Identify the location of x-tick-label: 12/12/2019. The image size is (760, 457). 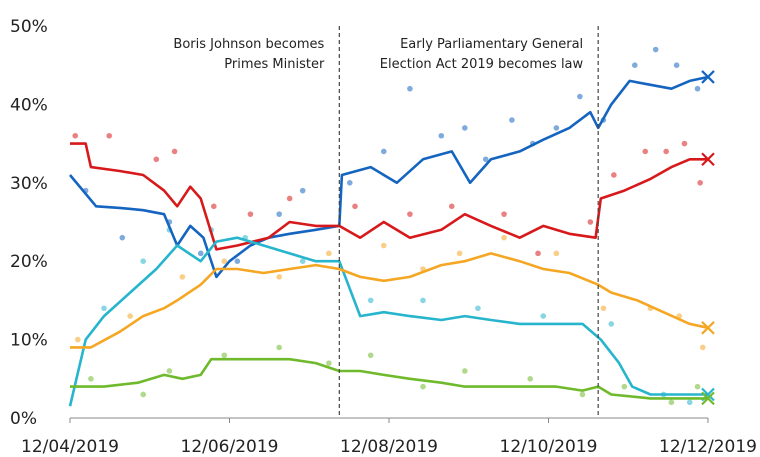
(708, 447).